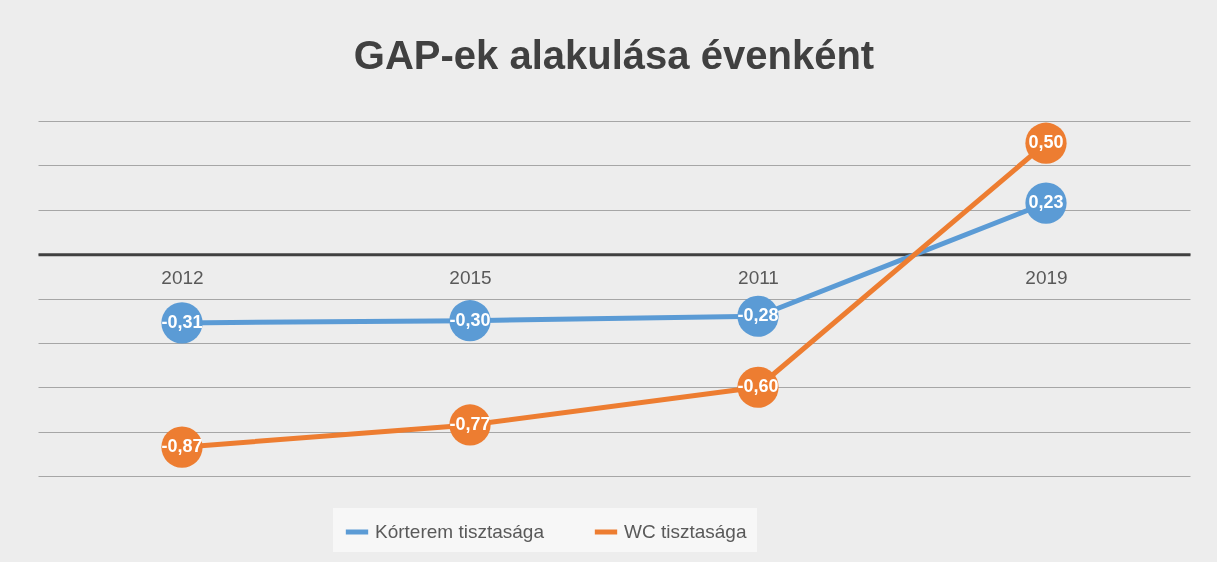 The image size is (1217, 562). I want to click on data-label: -0,30, so click(470, 319).